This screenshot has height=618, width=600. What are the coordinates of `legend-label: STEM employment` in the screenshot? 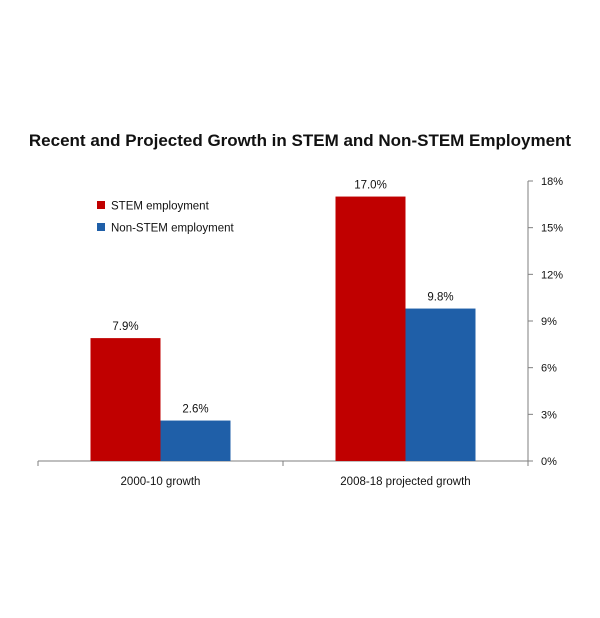 It's located at (160, 207).